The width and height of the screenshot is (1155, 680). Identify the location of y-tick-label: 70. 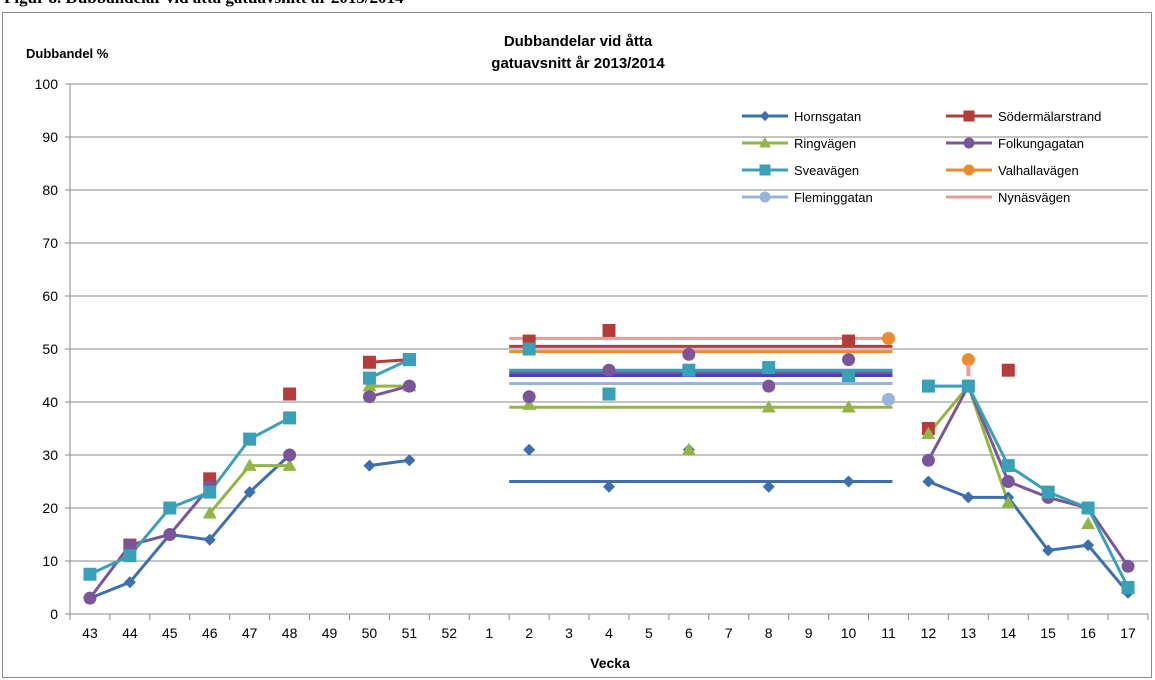
(50, 243).